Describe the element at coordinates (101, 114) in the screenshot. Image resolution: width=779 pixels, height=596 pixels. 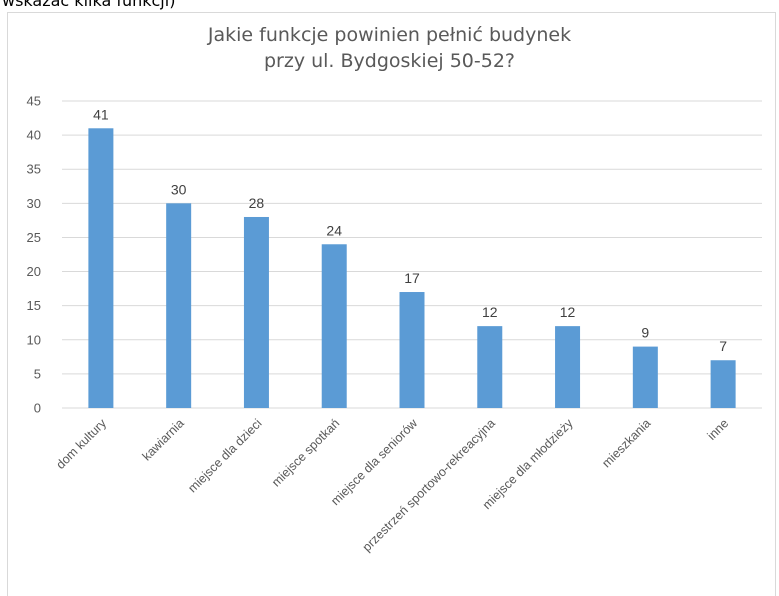
I see `data-label: 41` at that location.